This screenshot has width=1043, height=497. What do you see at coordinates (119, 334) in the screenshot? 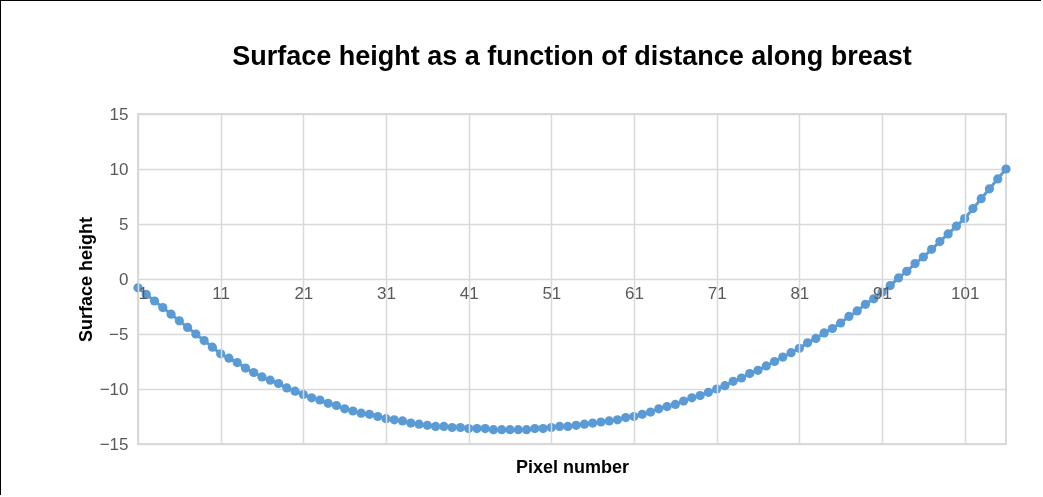
I see `y-tick-label: −5` at bounding box center [119, 334].